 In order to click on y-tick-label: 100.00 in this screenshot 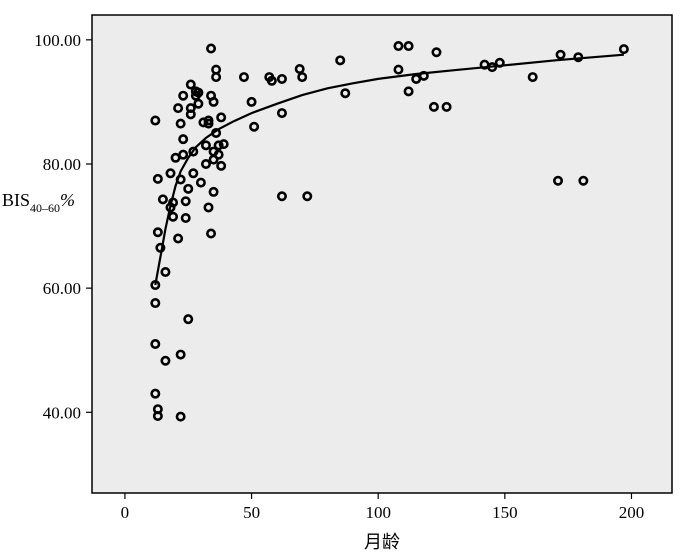, I will do `click(57, 40)`.